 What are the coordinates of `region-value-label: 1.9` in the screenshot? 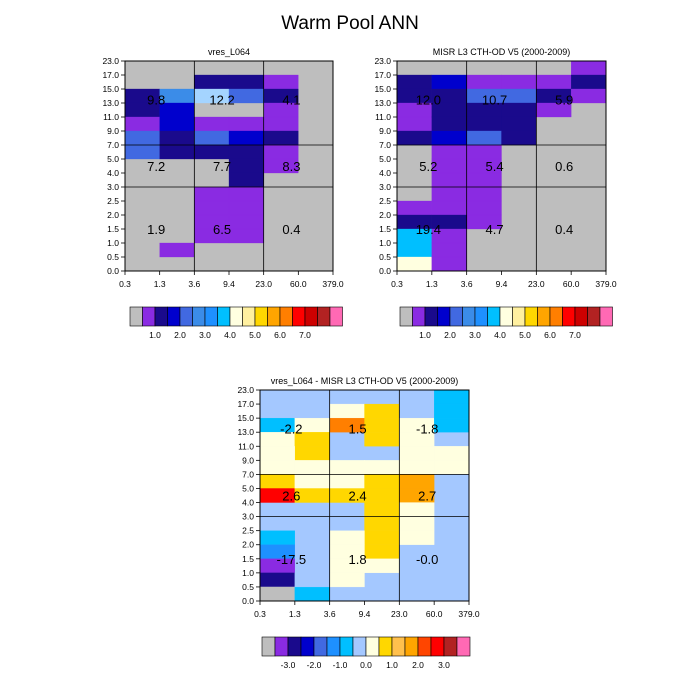 It's located at (156, 229).